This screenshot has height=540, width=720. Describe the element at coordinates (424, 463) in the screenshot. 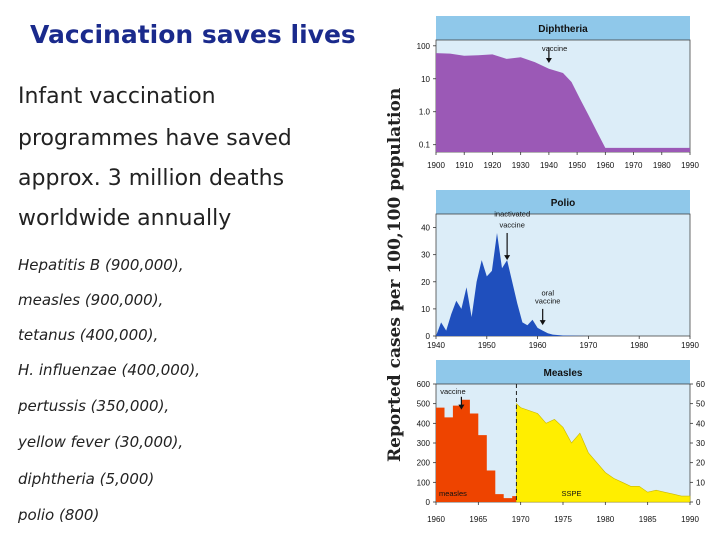

I see `y-tick-label: 200` at that location.